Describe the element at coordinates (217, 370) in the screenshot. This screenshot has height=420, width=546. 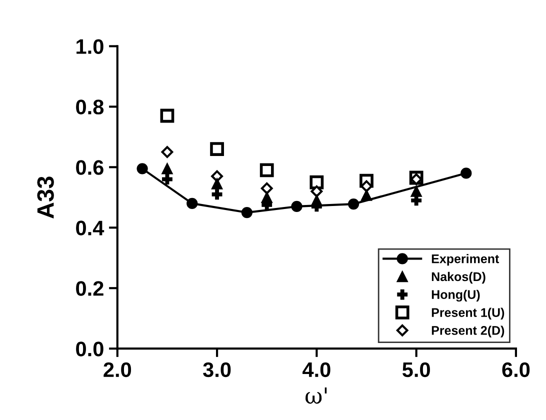
I see `x-tick-label: 3.0` at that location.